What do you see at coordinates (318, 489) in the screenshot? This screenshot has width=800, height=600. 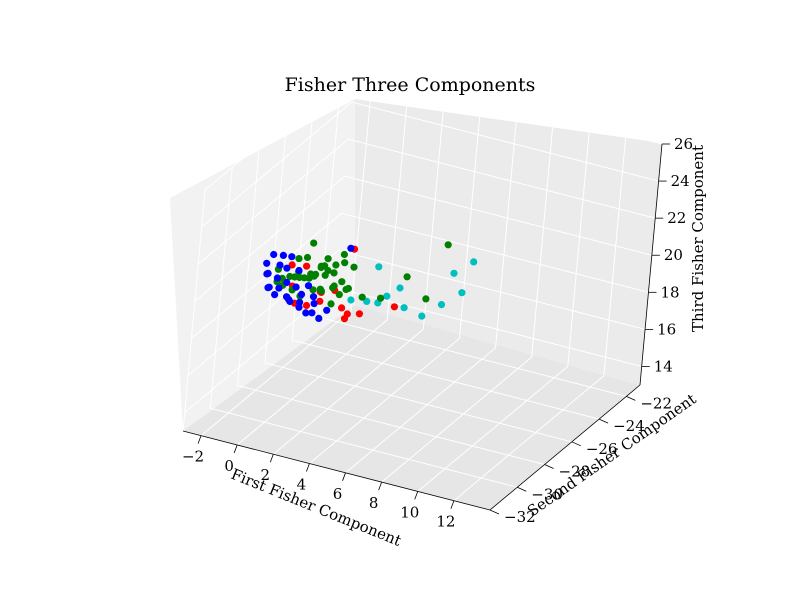 I see `x-tick-labels: −2 0 2 4 6 8 10 12` at bounding box center [318, 489].